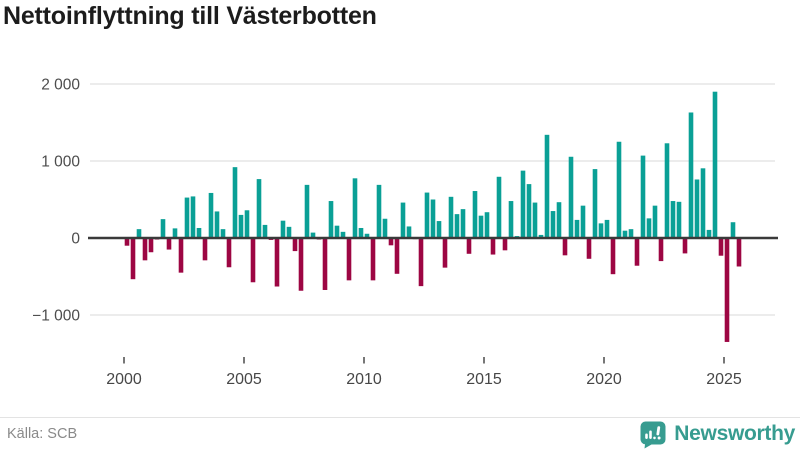 This screenshot has height=450, width=800. What do you see at coordinates (565, 247) in the screenshot?
I see `bar-2018-Q2` at bounding box center [565, 247].